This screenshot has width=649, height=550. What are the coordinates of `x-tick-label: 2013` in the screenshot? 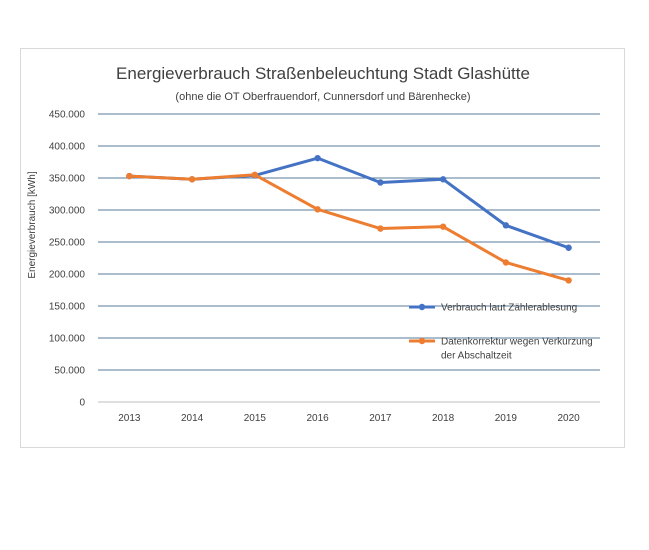 It's located at (129, 418).